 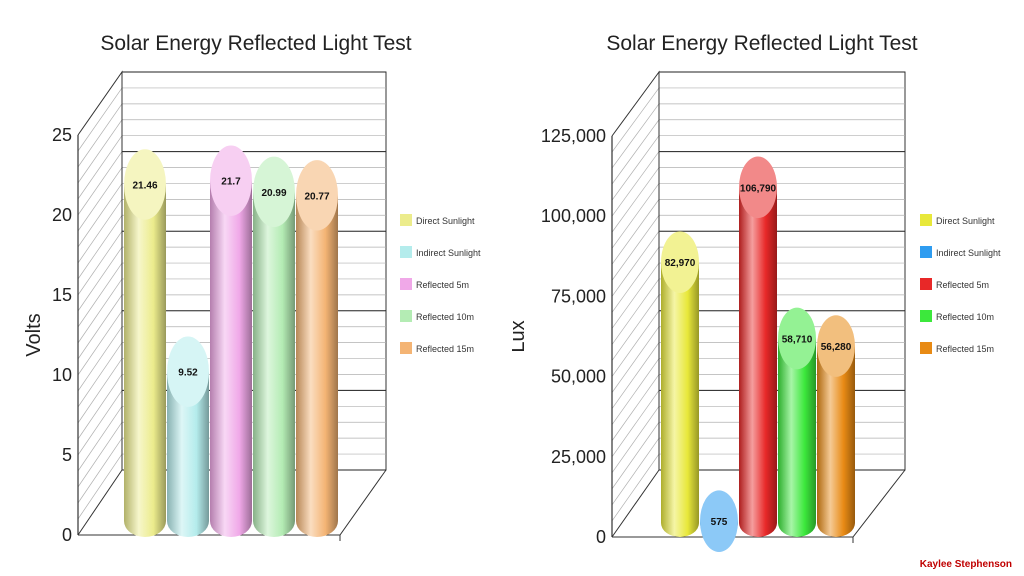 I want to click on data-label: 21.7, so click(x=231, y=182).